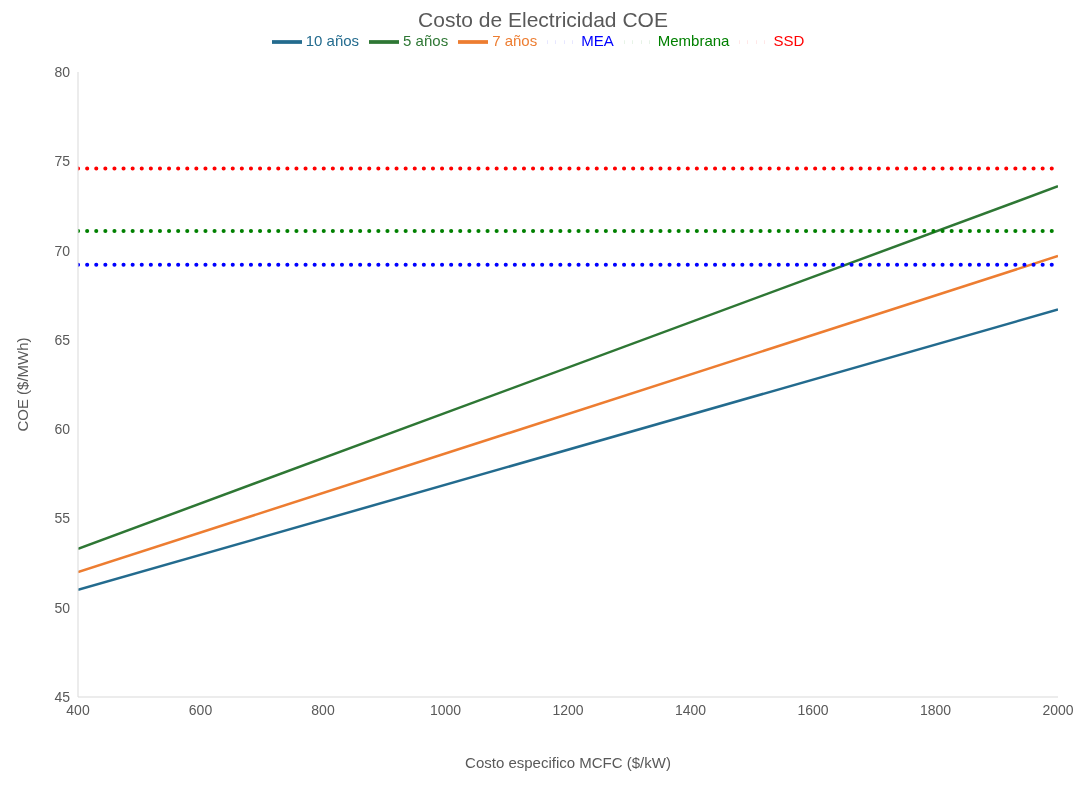  Describe the element at coordinates (935, 709) in the screenshot. I see `x-tick-label: 1800` at that location.